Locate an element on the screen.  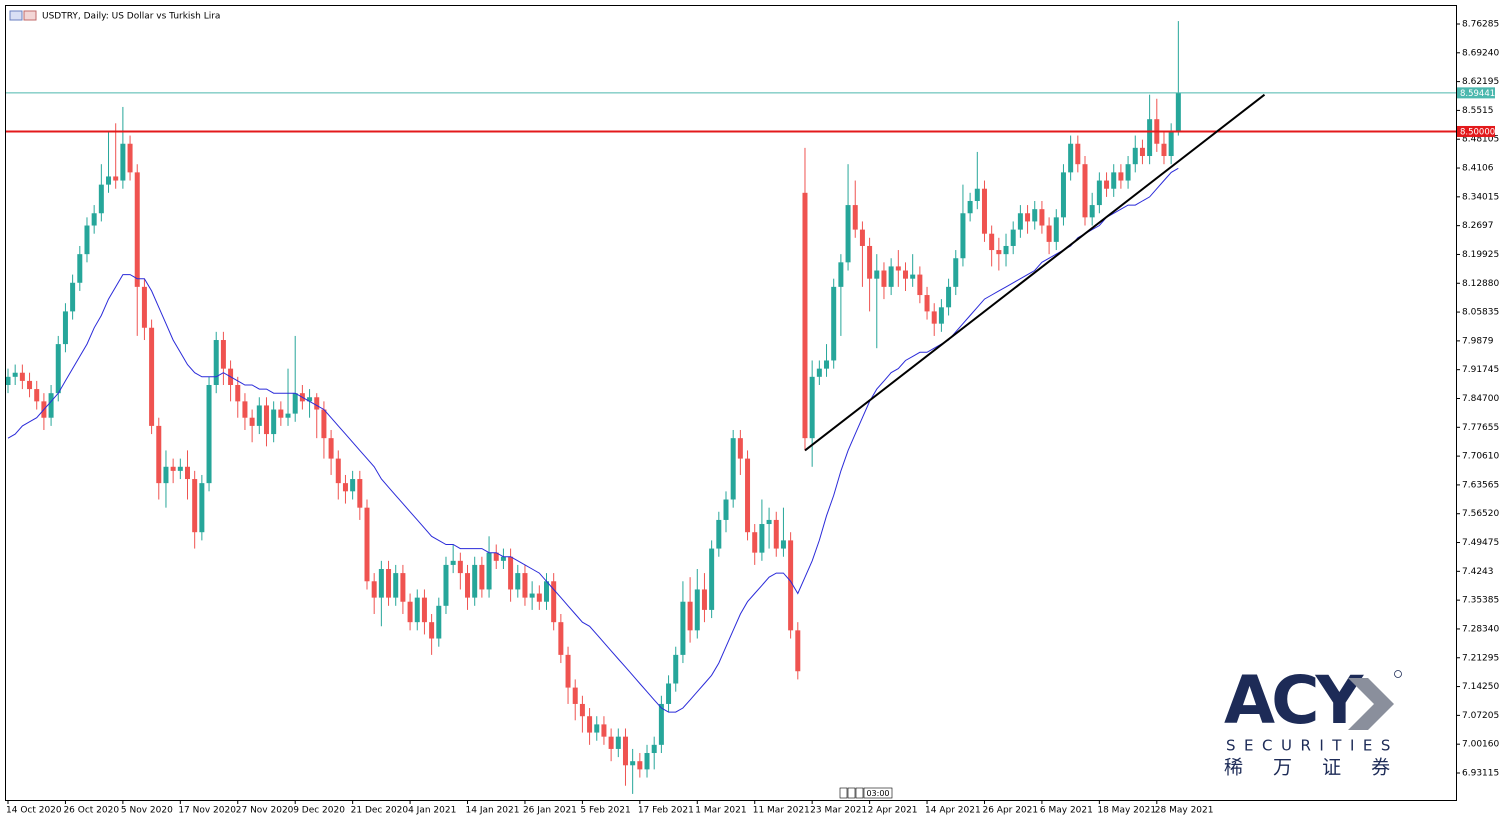
y-tick-label: 7.00160 is located at coordinates (1480, 745).